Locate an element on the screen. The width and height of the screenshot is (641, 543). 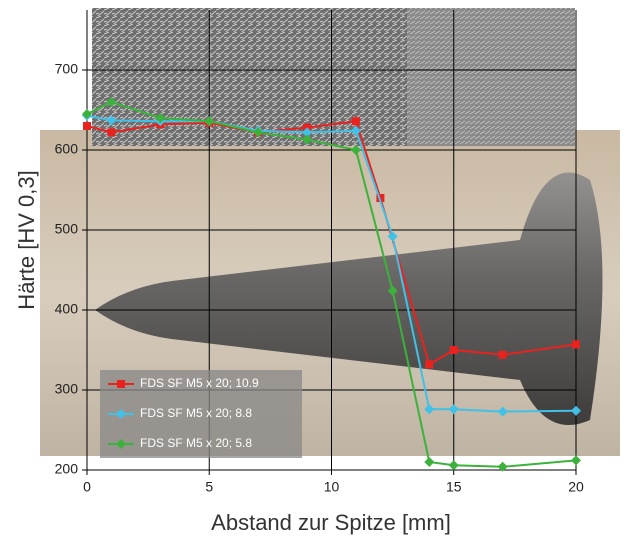
y-tick-label: 500 is located at coordinates (67, 229).